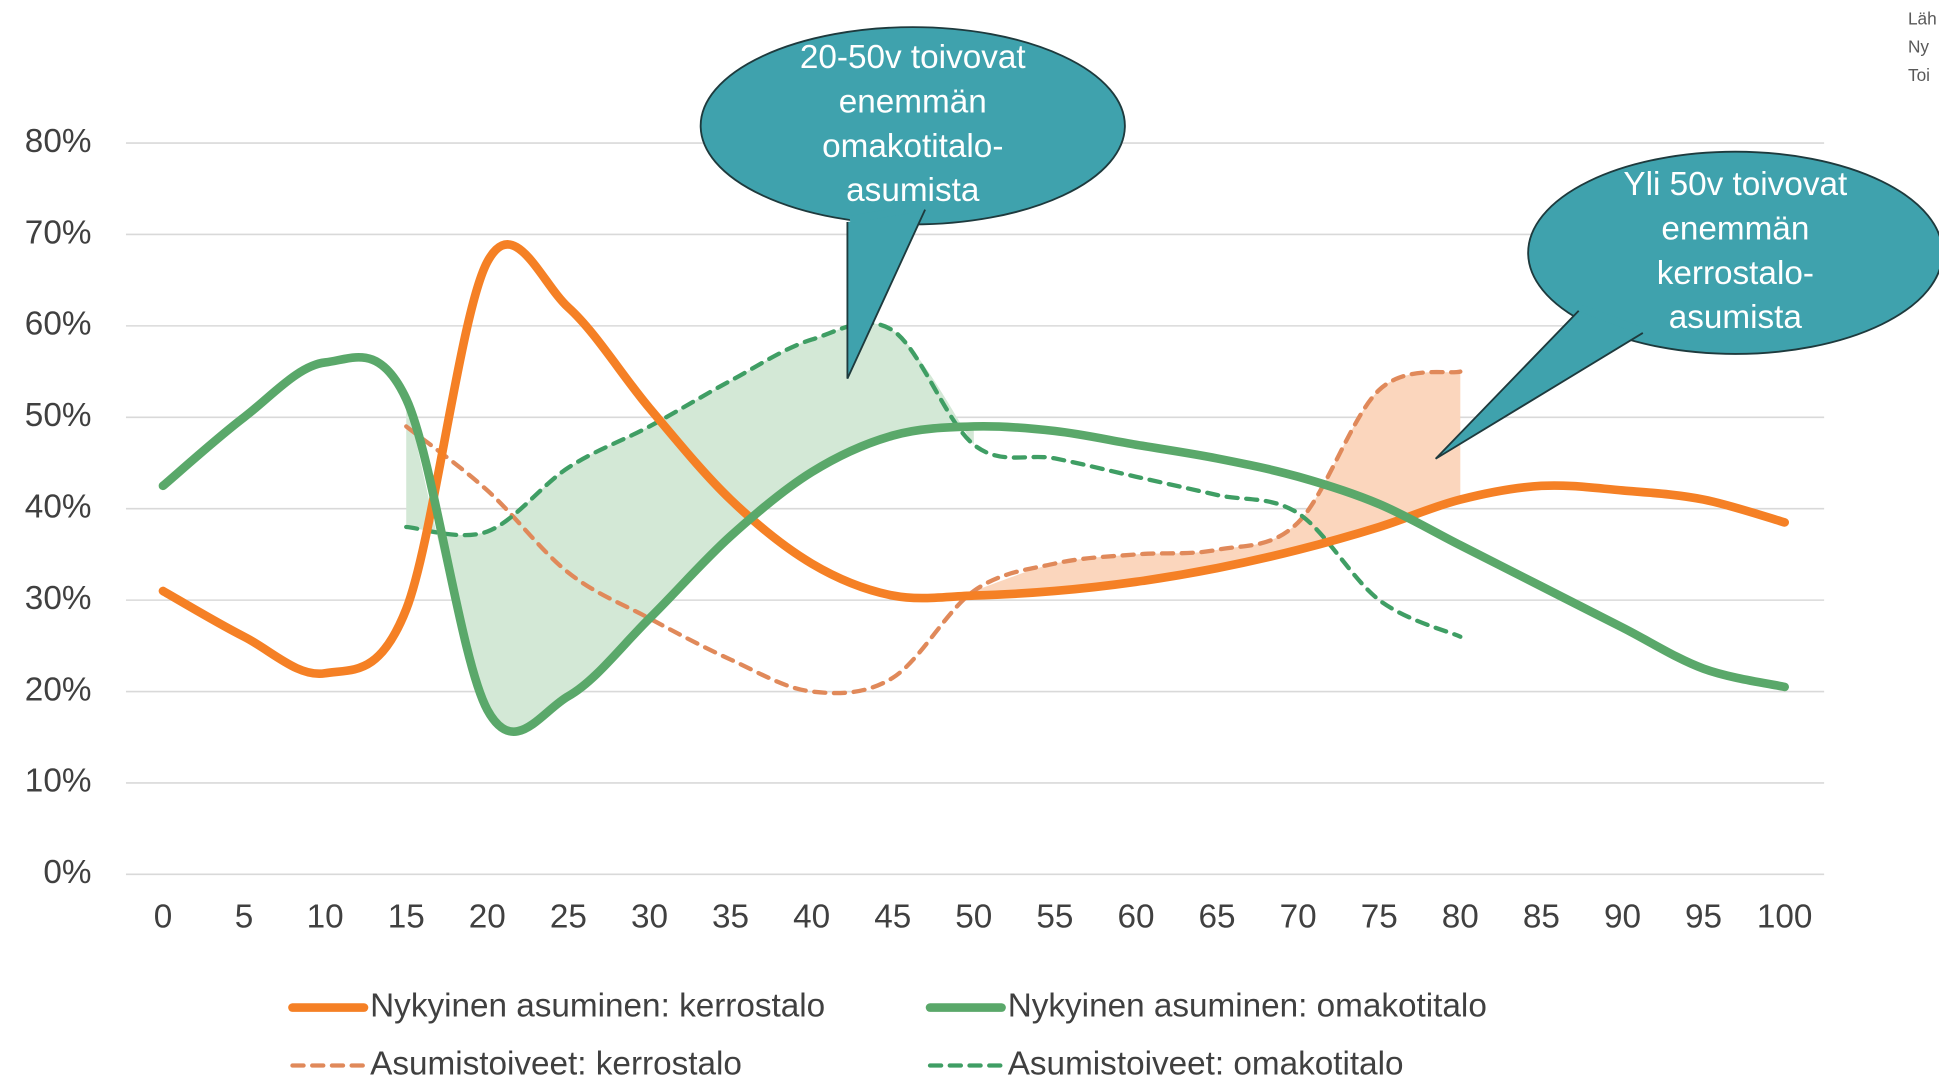 This screenshot has height=1084, width=1939. I want to click on x-tick-label: 20, so click(487, 917).